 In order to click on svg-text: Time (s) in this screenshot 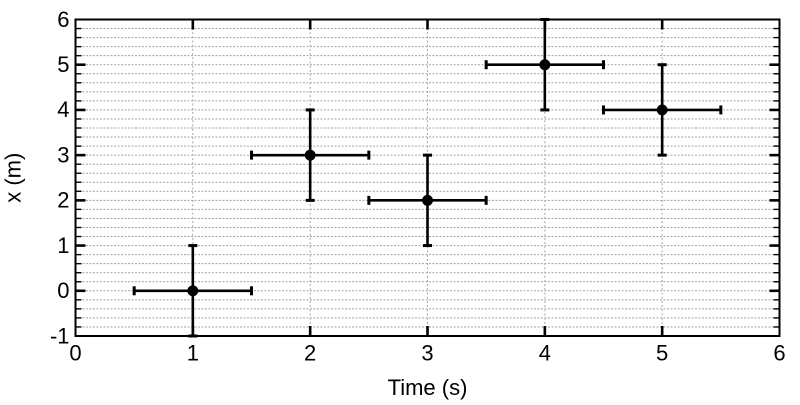, I will do `click(428, 387)`.